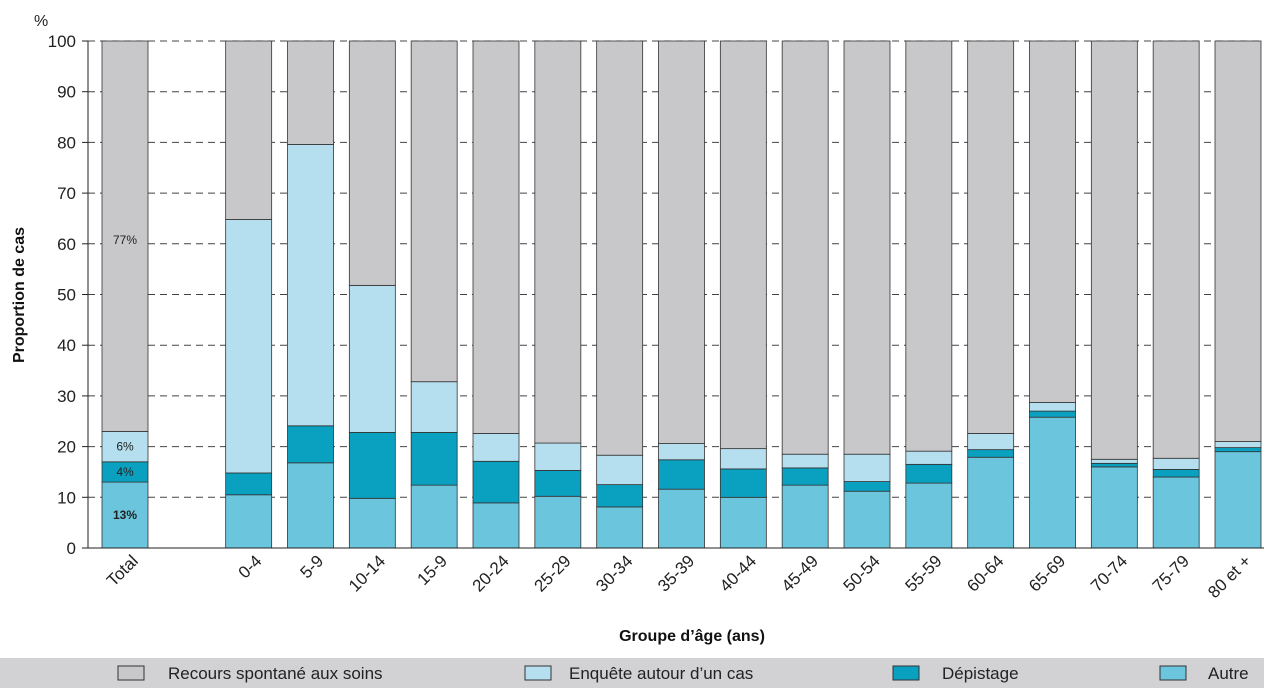  Describe the element at coordinates (614, 573) in the screenshot. I see `x-tick-label: 30-34` at that location.